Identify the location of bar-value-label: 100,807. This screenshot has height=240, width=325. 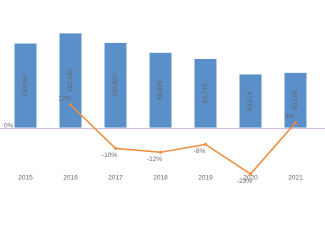
(115, 85).